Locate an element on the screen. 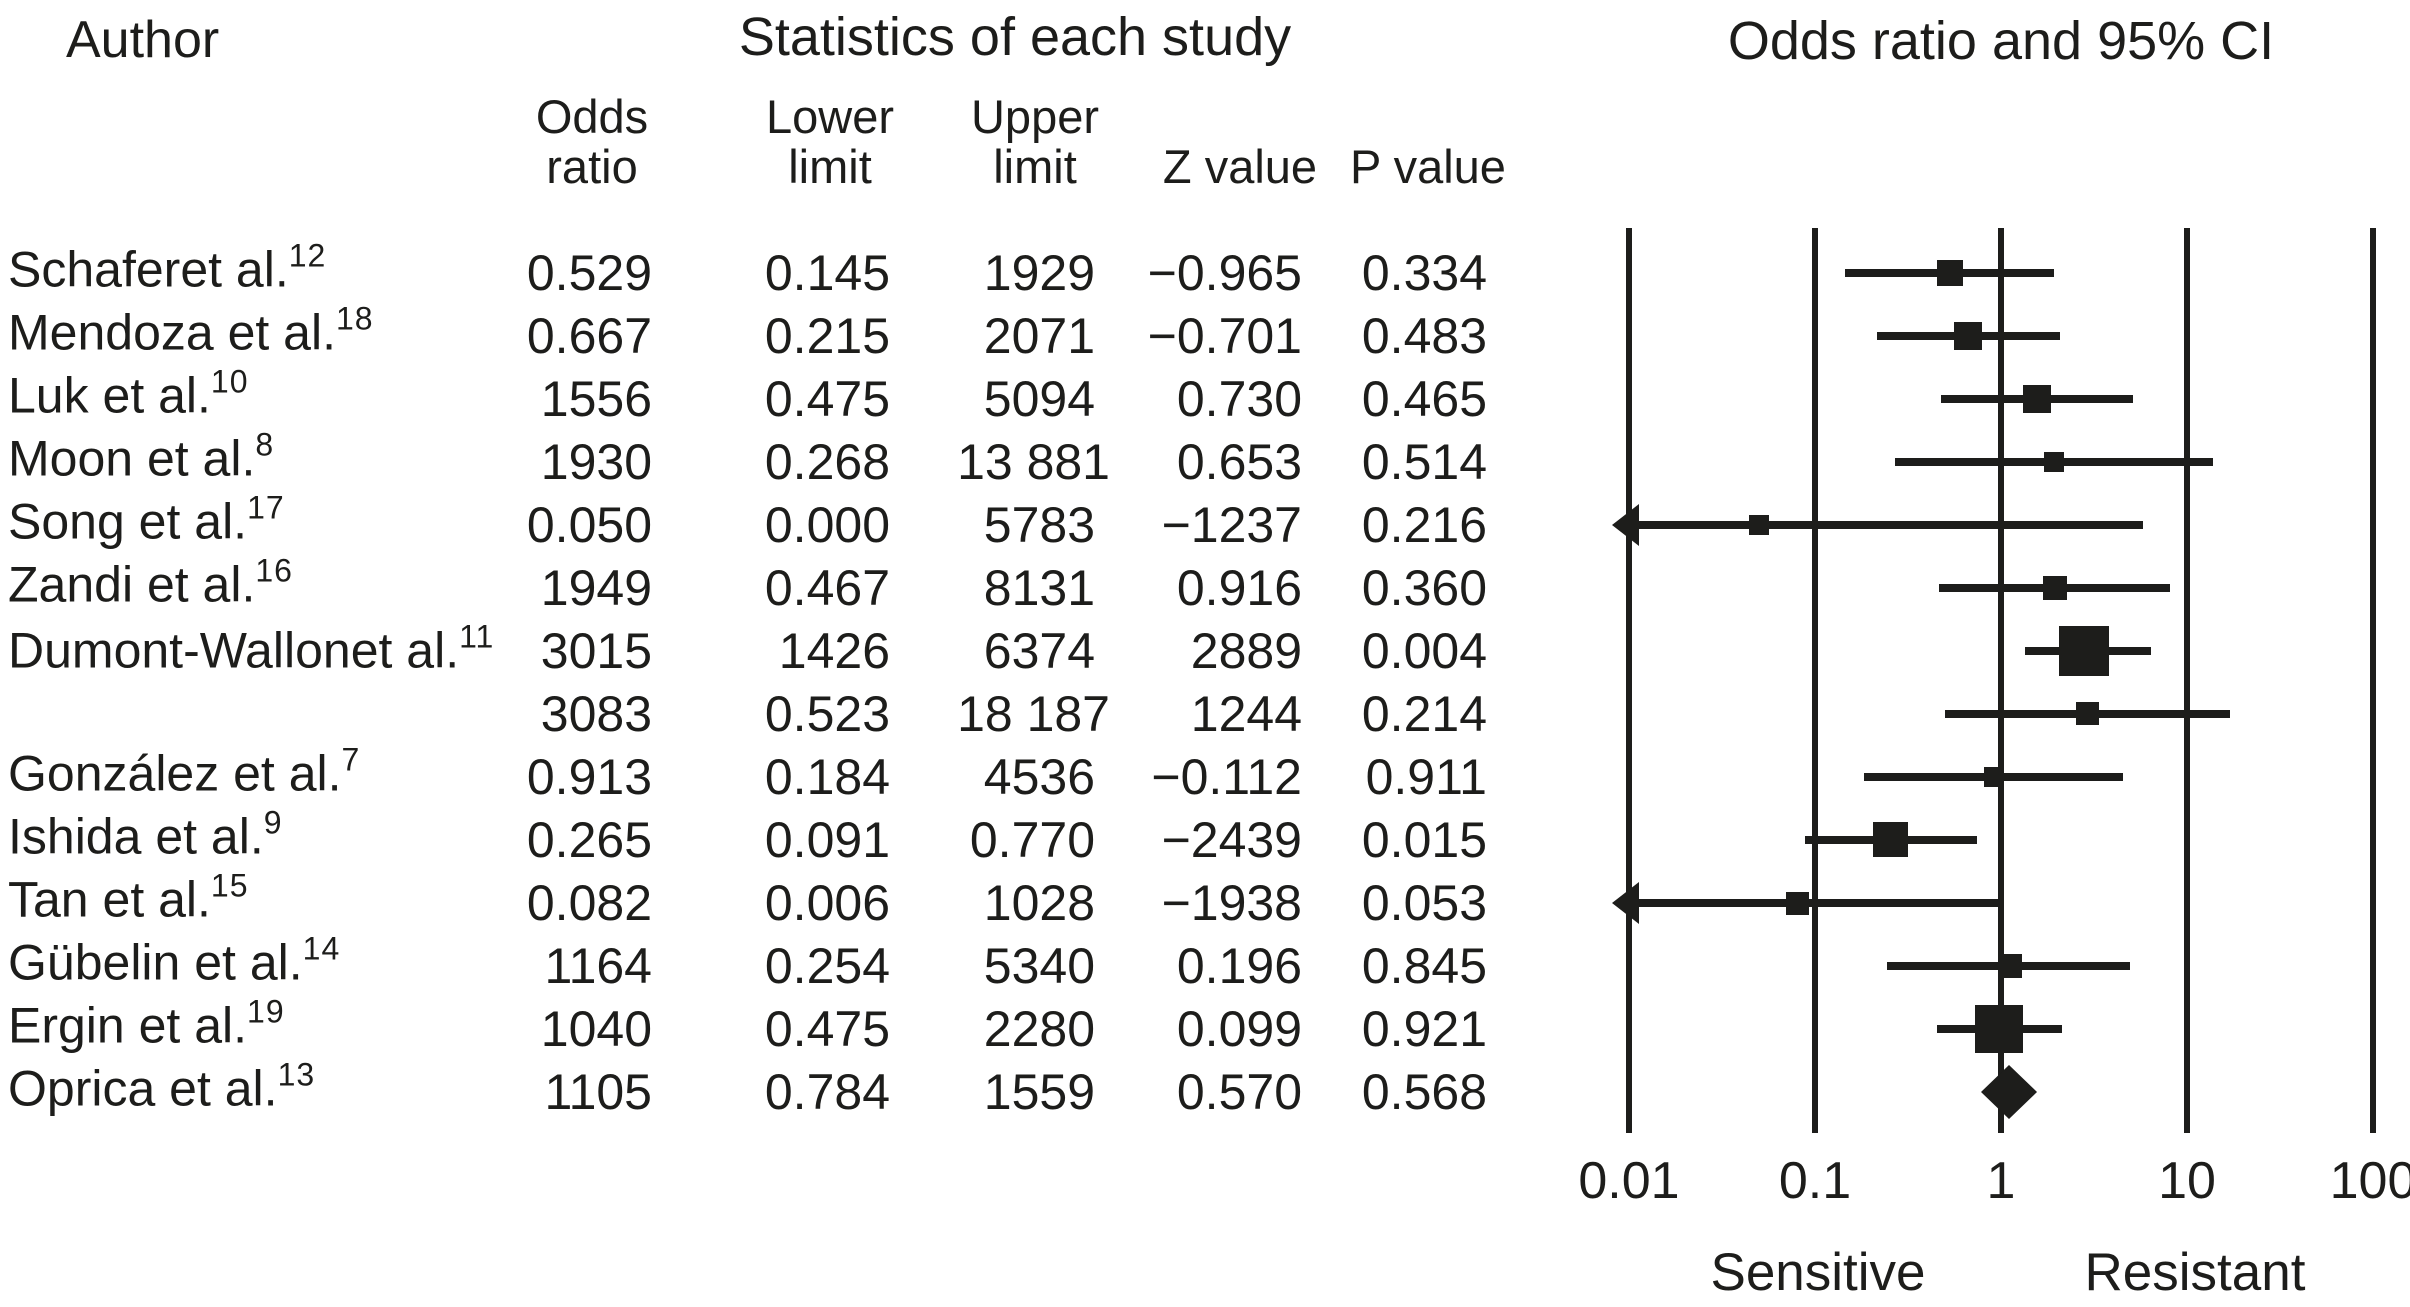 The image size is (2410, 1307). stat-odds-ratio: 1164 is located at coordinates (598, 966).